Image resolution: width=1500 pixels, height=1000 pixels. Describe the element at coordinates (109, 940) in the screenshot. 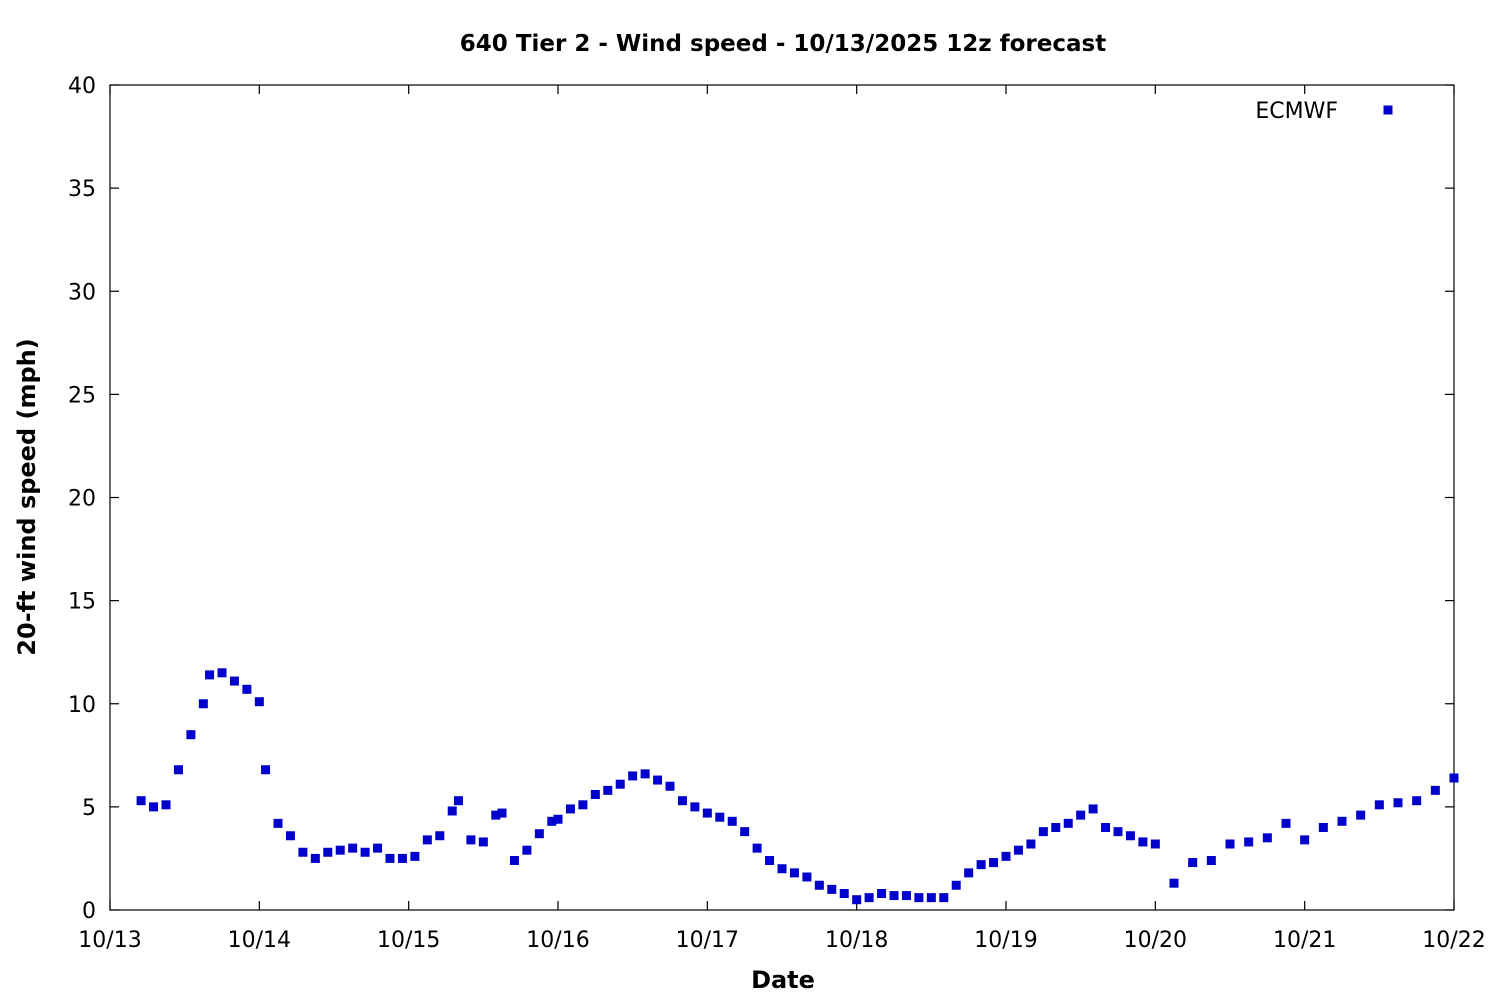

I see `x-tick-label: 10/13` at that location.